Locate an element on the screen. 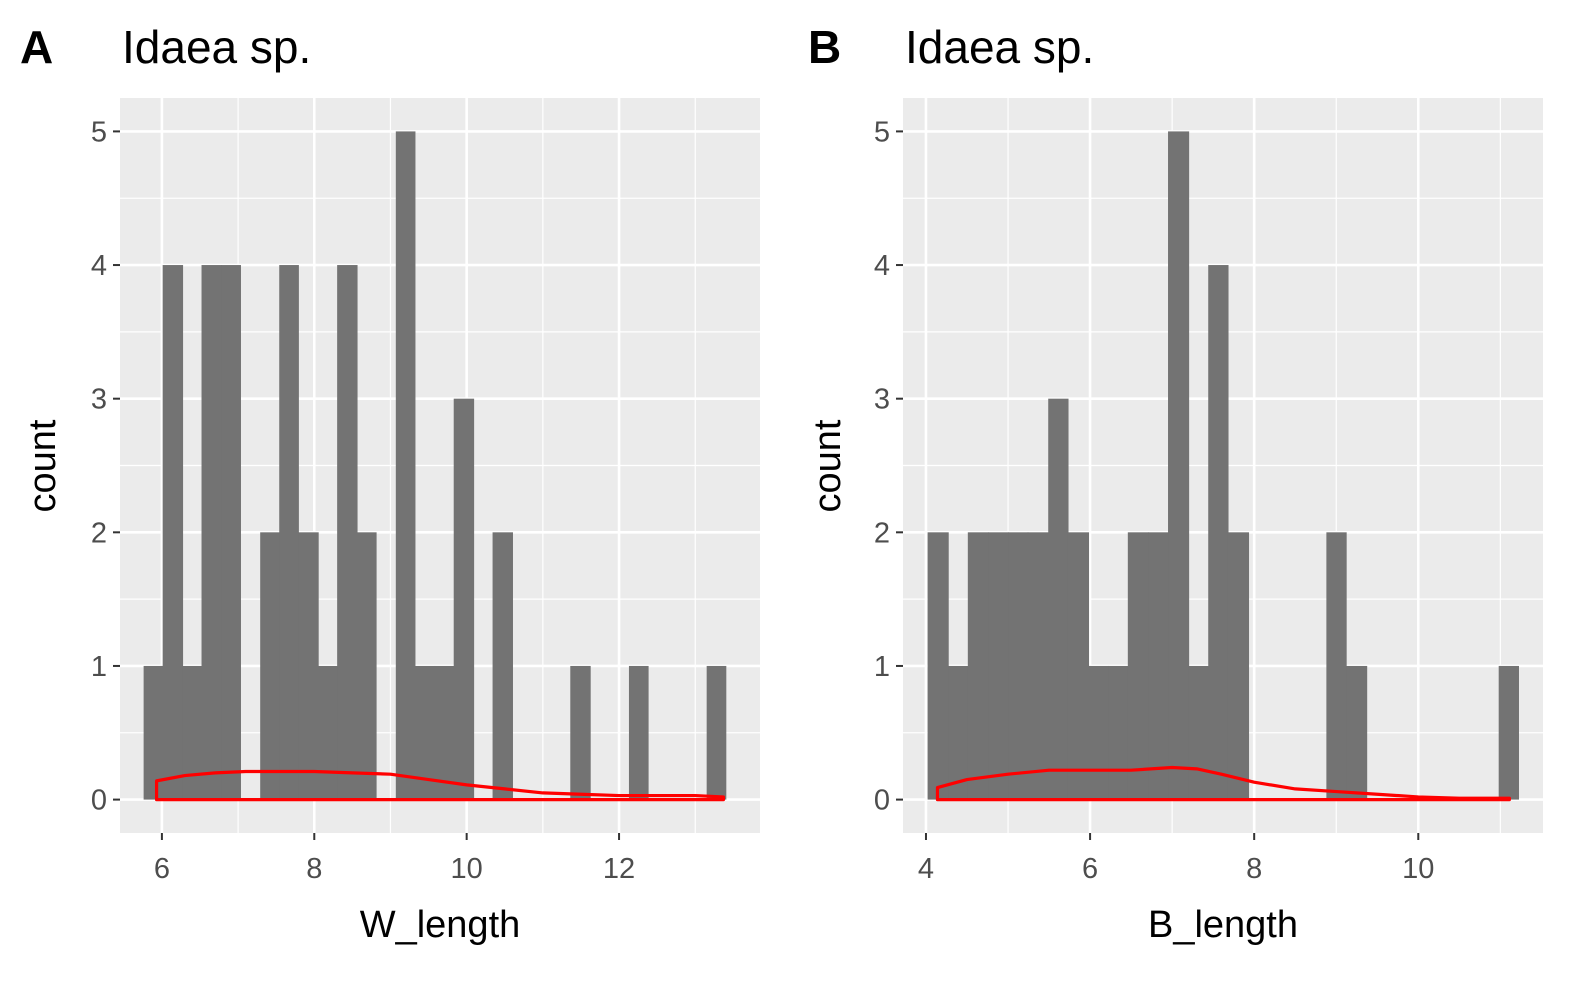 The height and width of the screenshot is (984, 1593). x-tick-label: 4 is located at coordinates (926, 869).